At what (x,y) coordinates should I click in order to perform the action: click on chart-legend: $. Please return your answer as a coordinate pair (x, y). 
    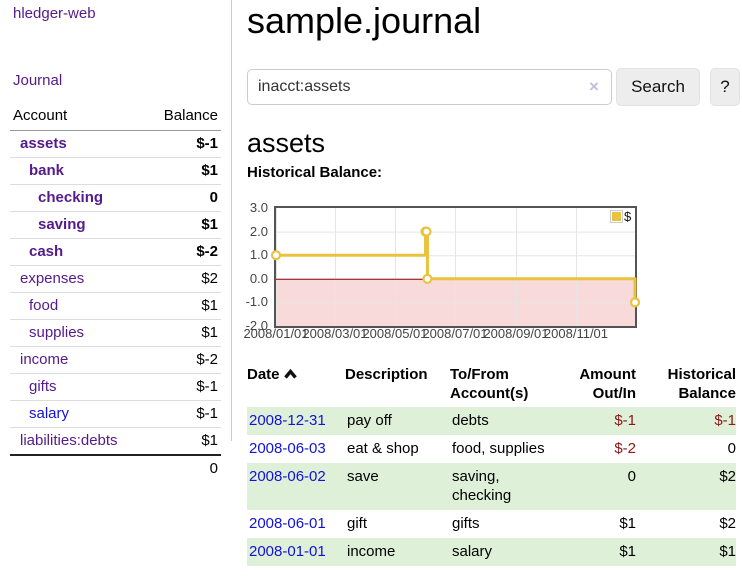
    Looking at the image, I should click on (620, 216).